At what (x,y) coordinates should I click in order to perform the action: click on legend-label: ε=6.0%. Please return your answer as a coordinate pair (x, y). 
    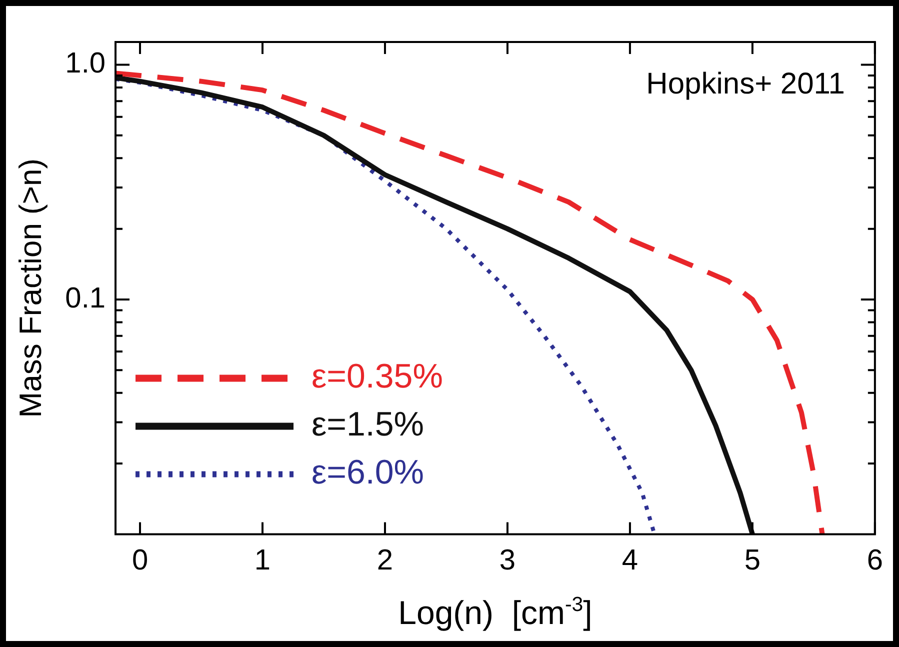
    Looking at the image, I should click on (368, 473).